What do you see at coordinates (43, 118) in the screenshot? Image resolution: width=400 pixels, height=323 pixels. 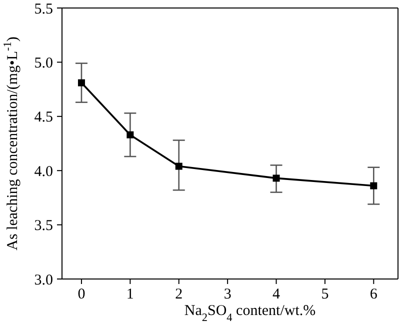 I see `y-tick-label: 4.5` at bounding box center [43, 118].